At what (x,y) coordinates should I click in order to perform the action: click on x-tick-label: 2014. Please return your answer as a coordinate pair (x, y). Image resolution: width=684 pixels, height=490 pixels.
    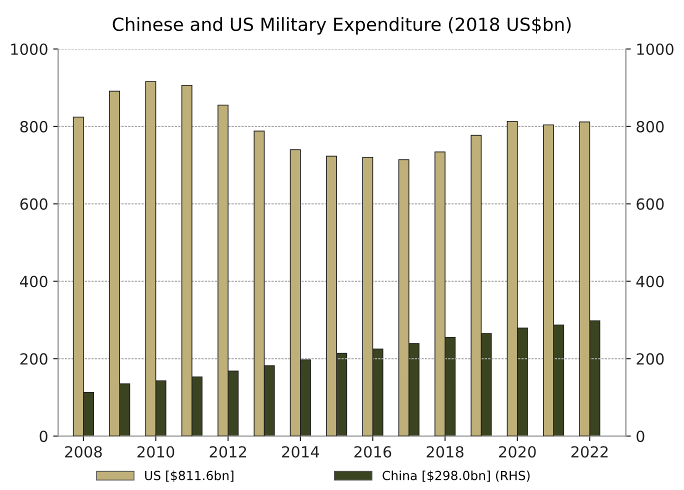
    Looking at the image, I should click on (300, 452).